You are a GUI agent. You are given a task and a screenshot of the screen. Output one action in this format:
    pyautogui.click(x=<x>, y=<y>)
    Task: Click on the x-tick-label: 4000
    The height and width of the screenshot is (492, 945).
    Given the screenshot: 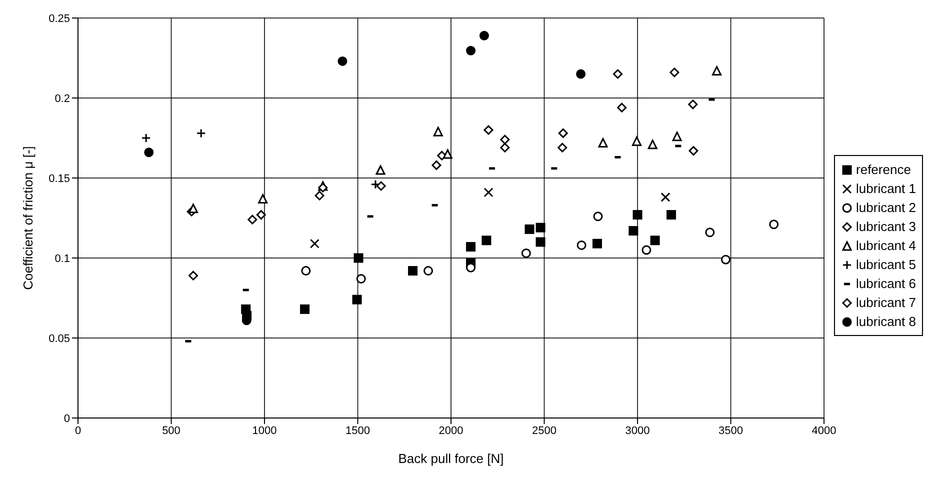 What is the action you would take?
    pyautogui.click(x=824, y=430)
    